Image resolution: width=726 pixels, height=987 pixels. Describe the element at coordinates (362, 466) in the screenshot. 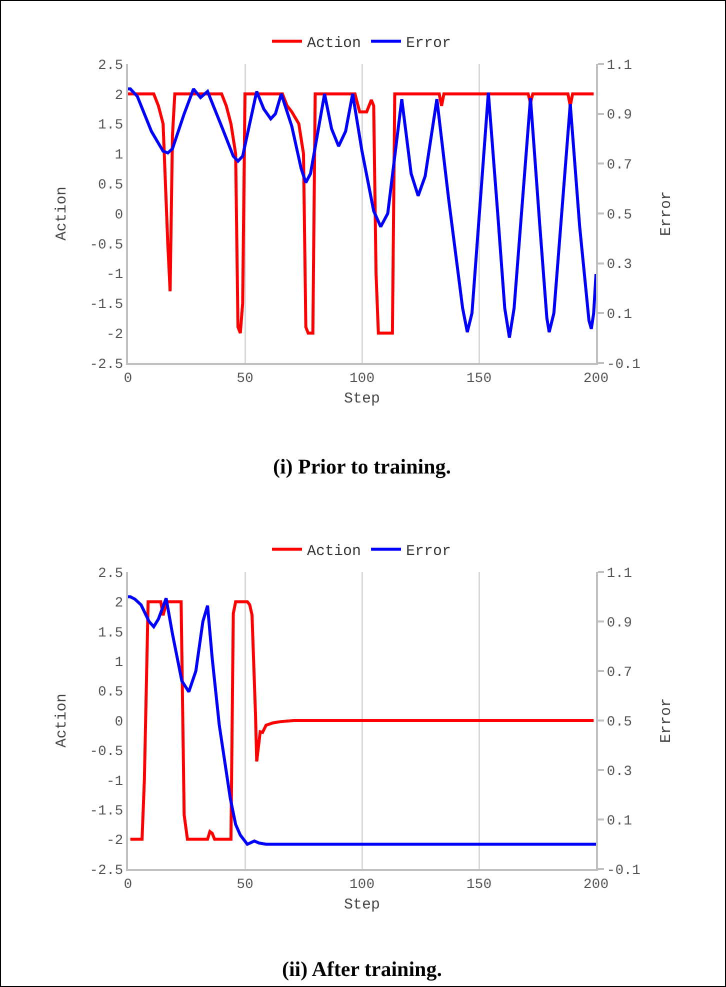

I see `text: (i) Prior to training.` at that location.